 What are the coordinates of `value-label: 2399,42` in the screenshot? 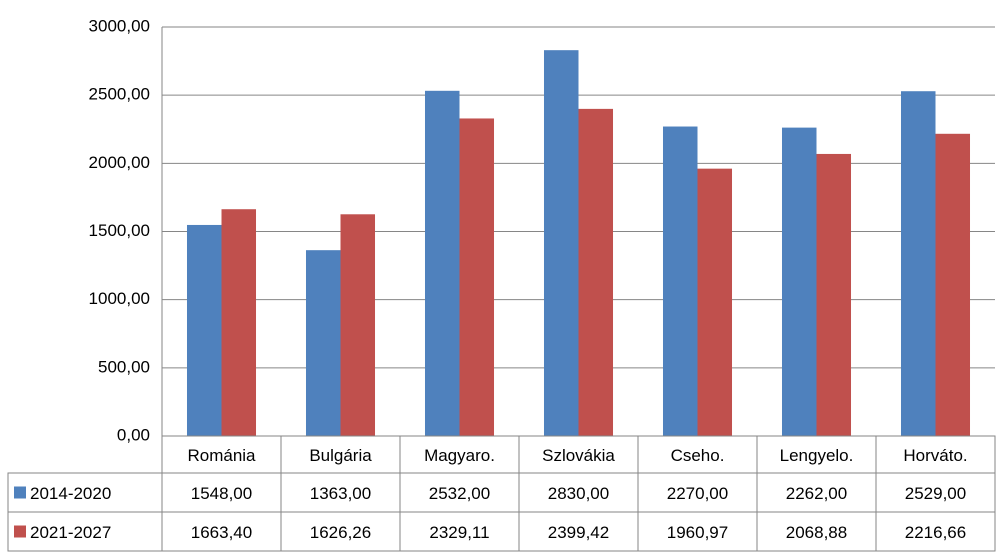 It's located at (578, 532).